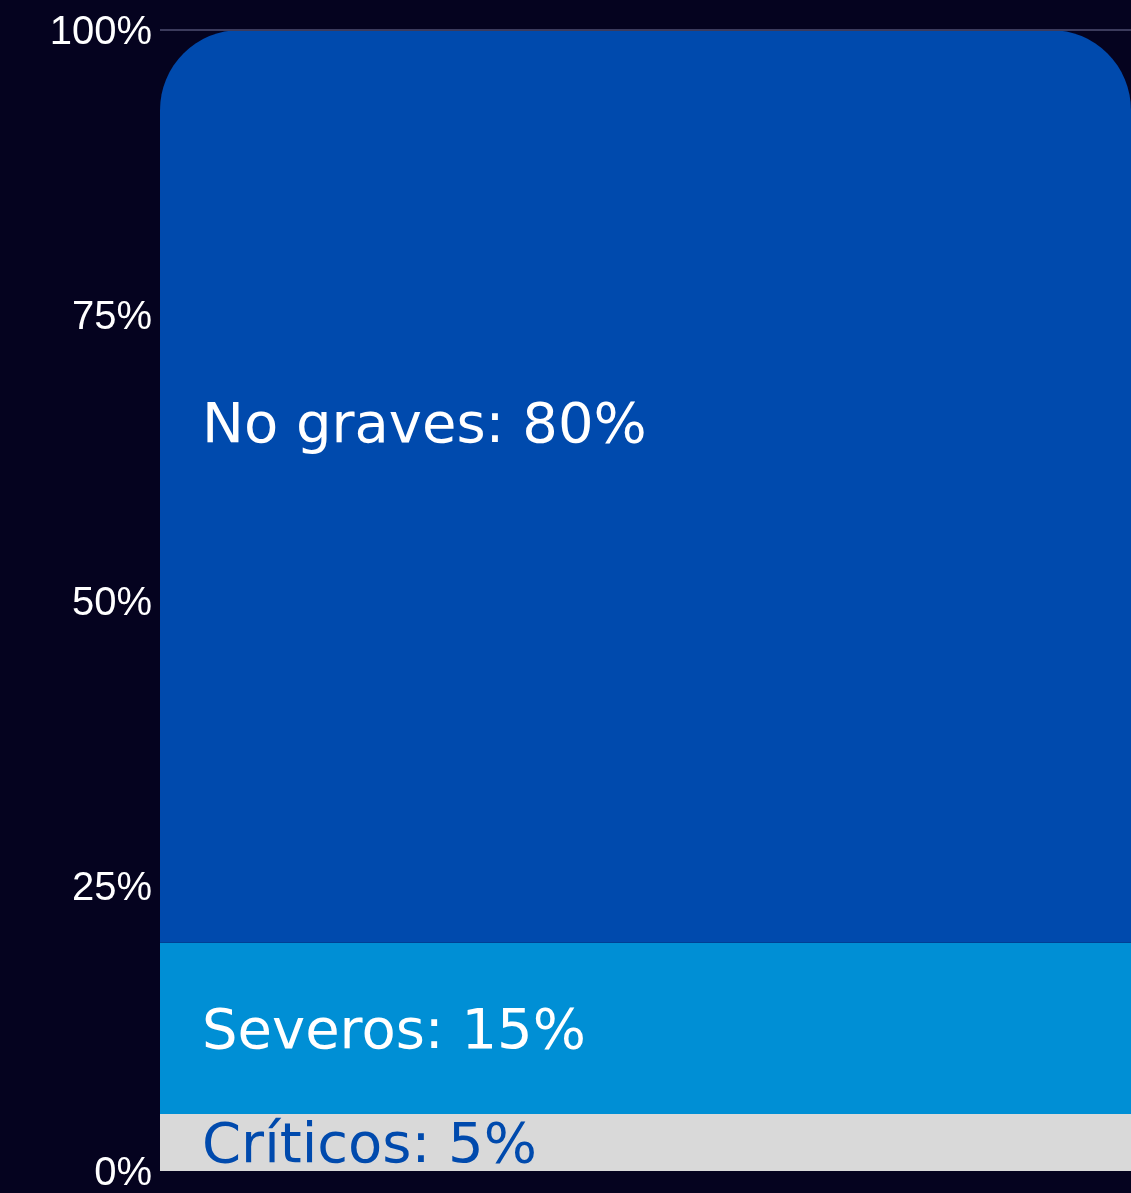 Image resolution: width=1131 pixels, height=1193 pixels. Describe the element at coordinates (111, 885) in the screenshot. I see `y-tick-label: 25%` at that location.